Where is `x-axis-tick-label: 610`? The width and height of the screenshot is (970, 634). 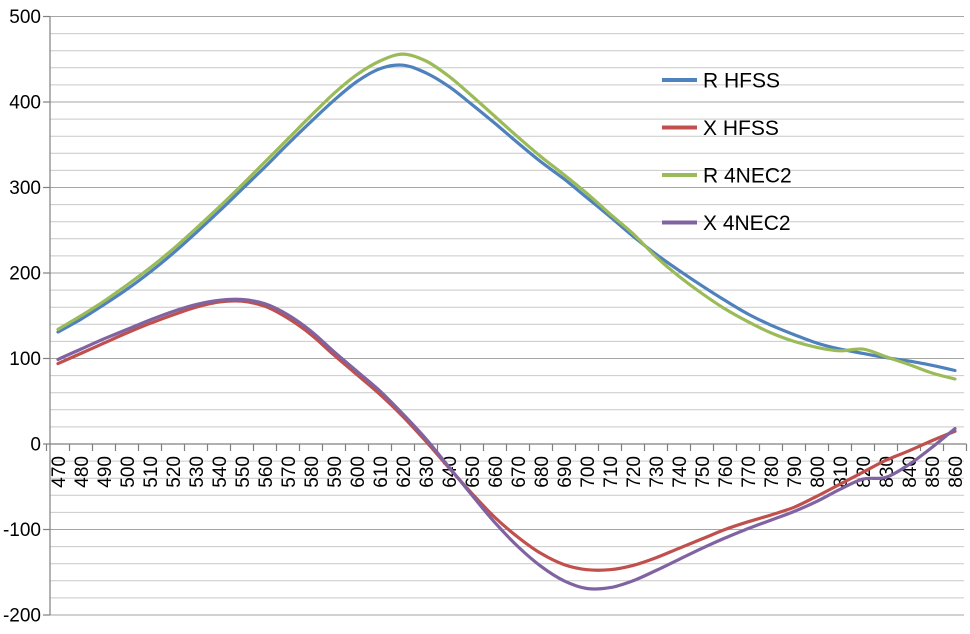
x-axis-tick-label: 610 is located at coordinates (381, 472).